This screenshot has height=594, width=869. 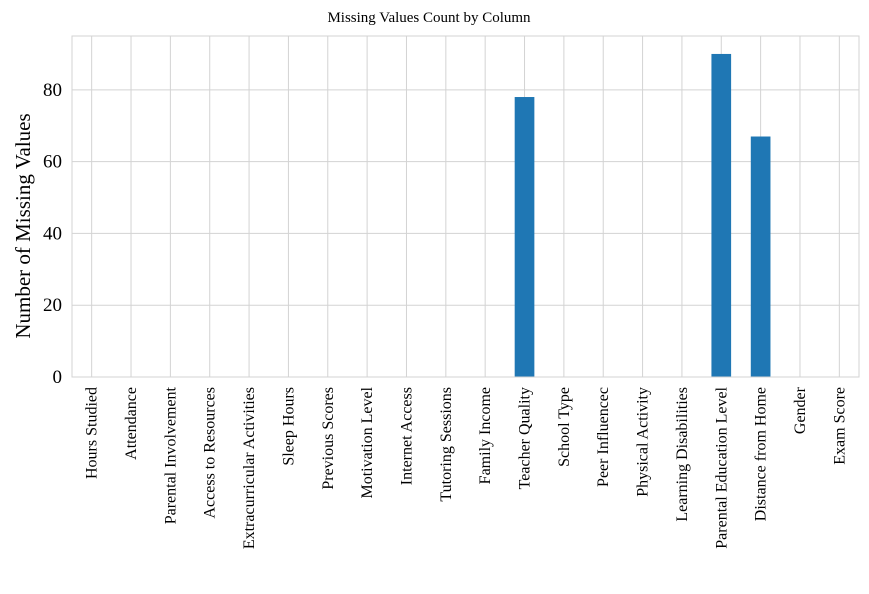 I want to click on x-tick-label: Tutoring Sessions, so click(x=446, y=444).